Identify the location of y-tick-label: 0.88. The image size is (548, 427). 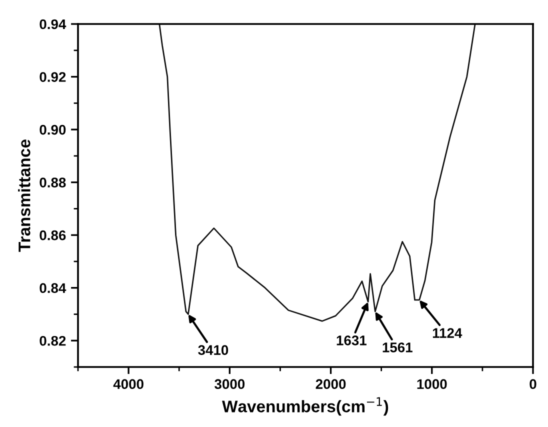
(53, 183).